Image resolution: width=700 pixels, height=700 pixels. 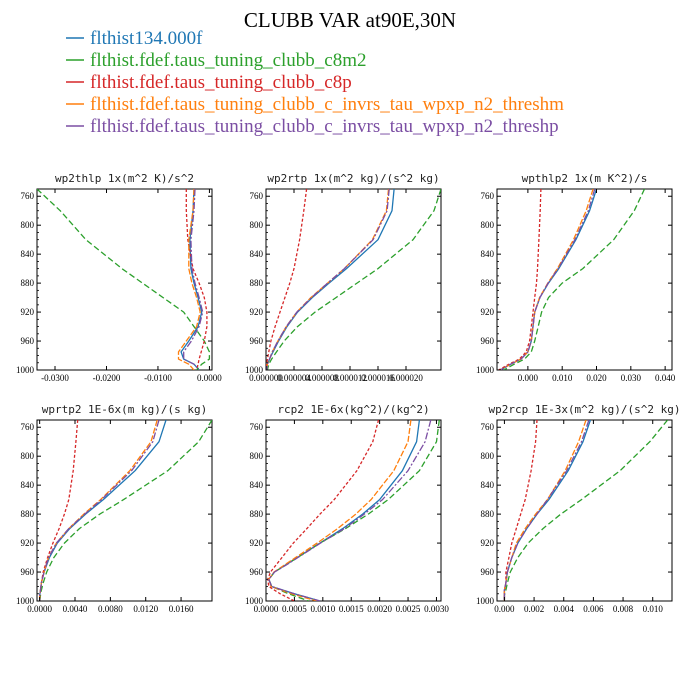 What do you see at coordinates (294, 609) in the screenshot?
I see `x-tick-label: 0.0005` at bounding box center [294, 609].